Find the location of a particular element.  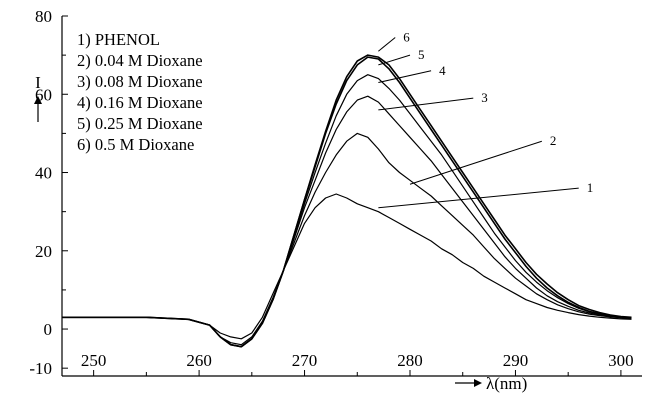

legend-entry-4: 4) 0.16 M Dioxane is located at coordinates (140, 102).